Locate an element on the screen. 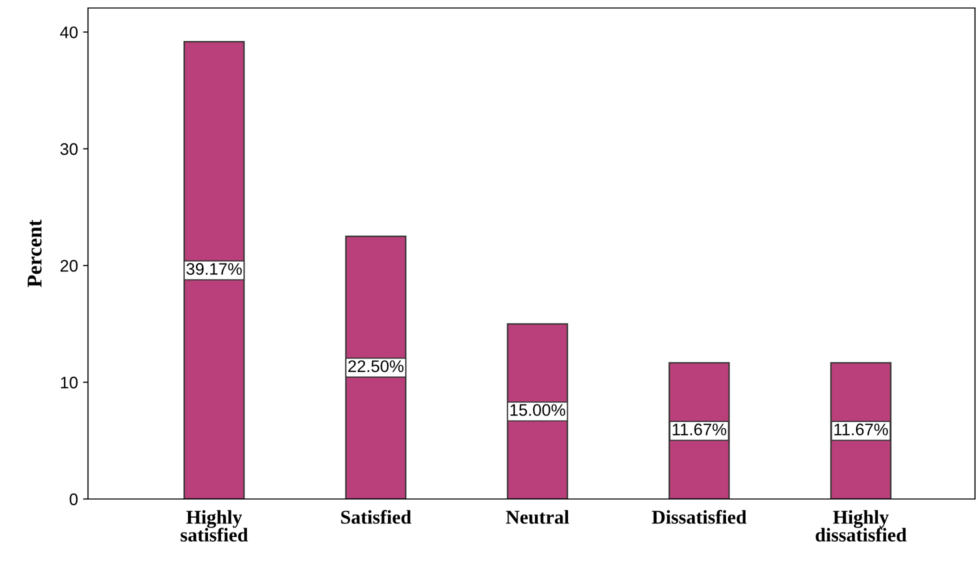  data-label: 22.50% is located at coordinates (376, 366).